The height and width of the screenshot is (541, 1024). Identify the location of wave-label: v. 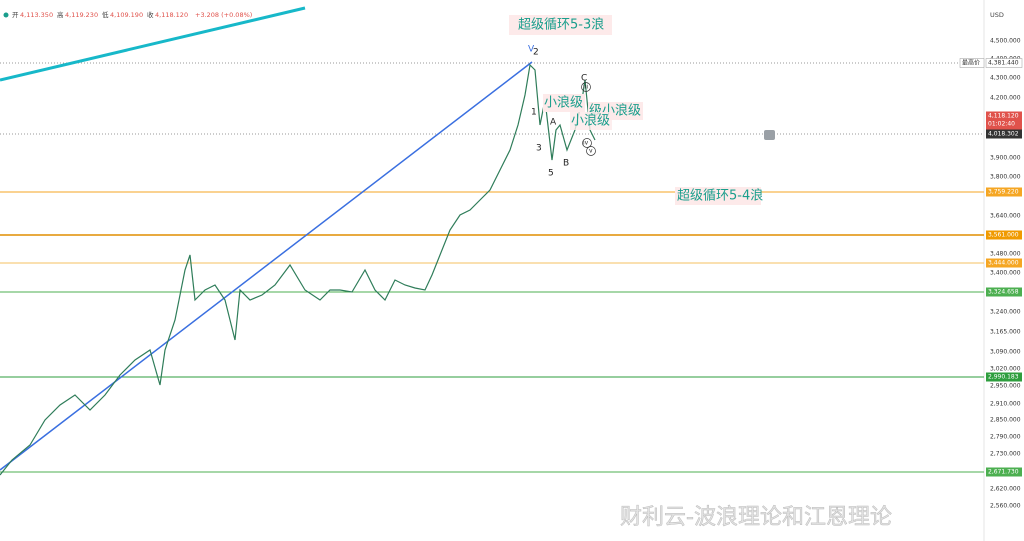
(591, 151).